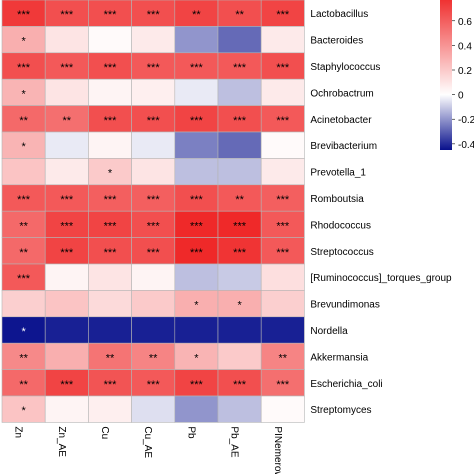 This screenshot has width=474, height=474. What do you see at coordinates (446, 75) in the screenshot?
I see `legend-color-bar` at bounding box center [446, 75].